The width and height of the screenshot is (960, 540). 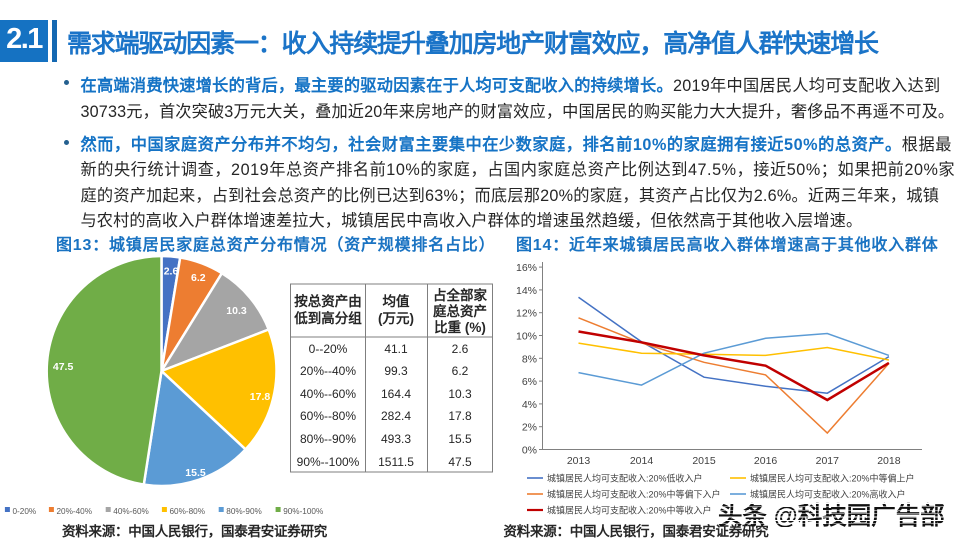 I want to click on svg-text: 0--20%, so click(x=328, y=349).